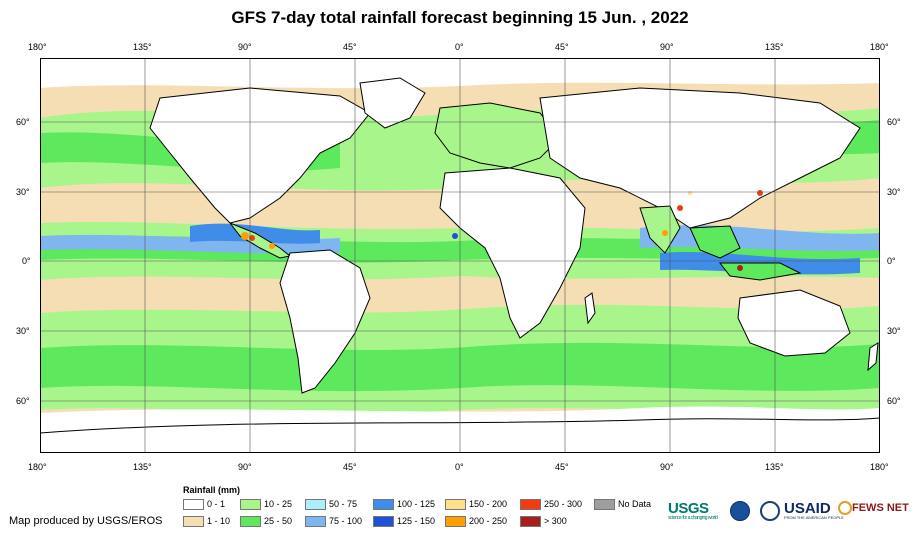 This screenshot has width=920, height=539. I want to click on legend-item: 75 - 100, so click(333, 522).